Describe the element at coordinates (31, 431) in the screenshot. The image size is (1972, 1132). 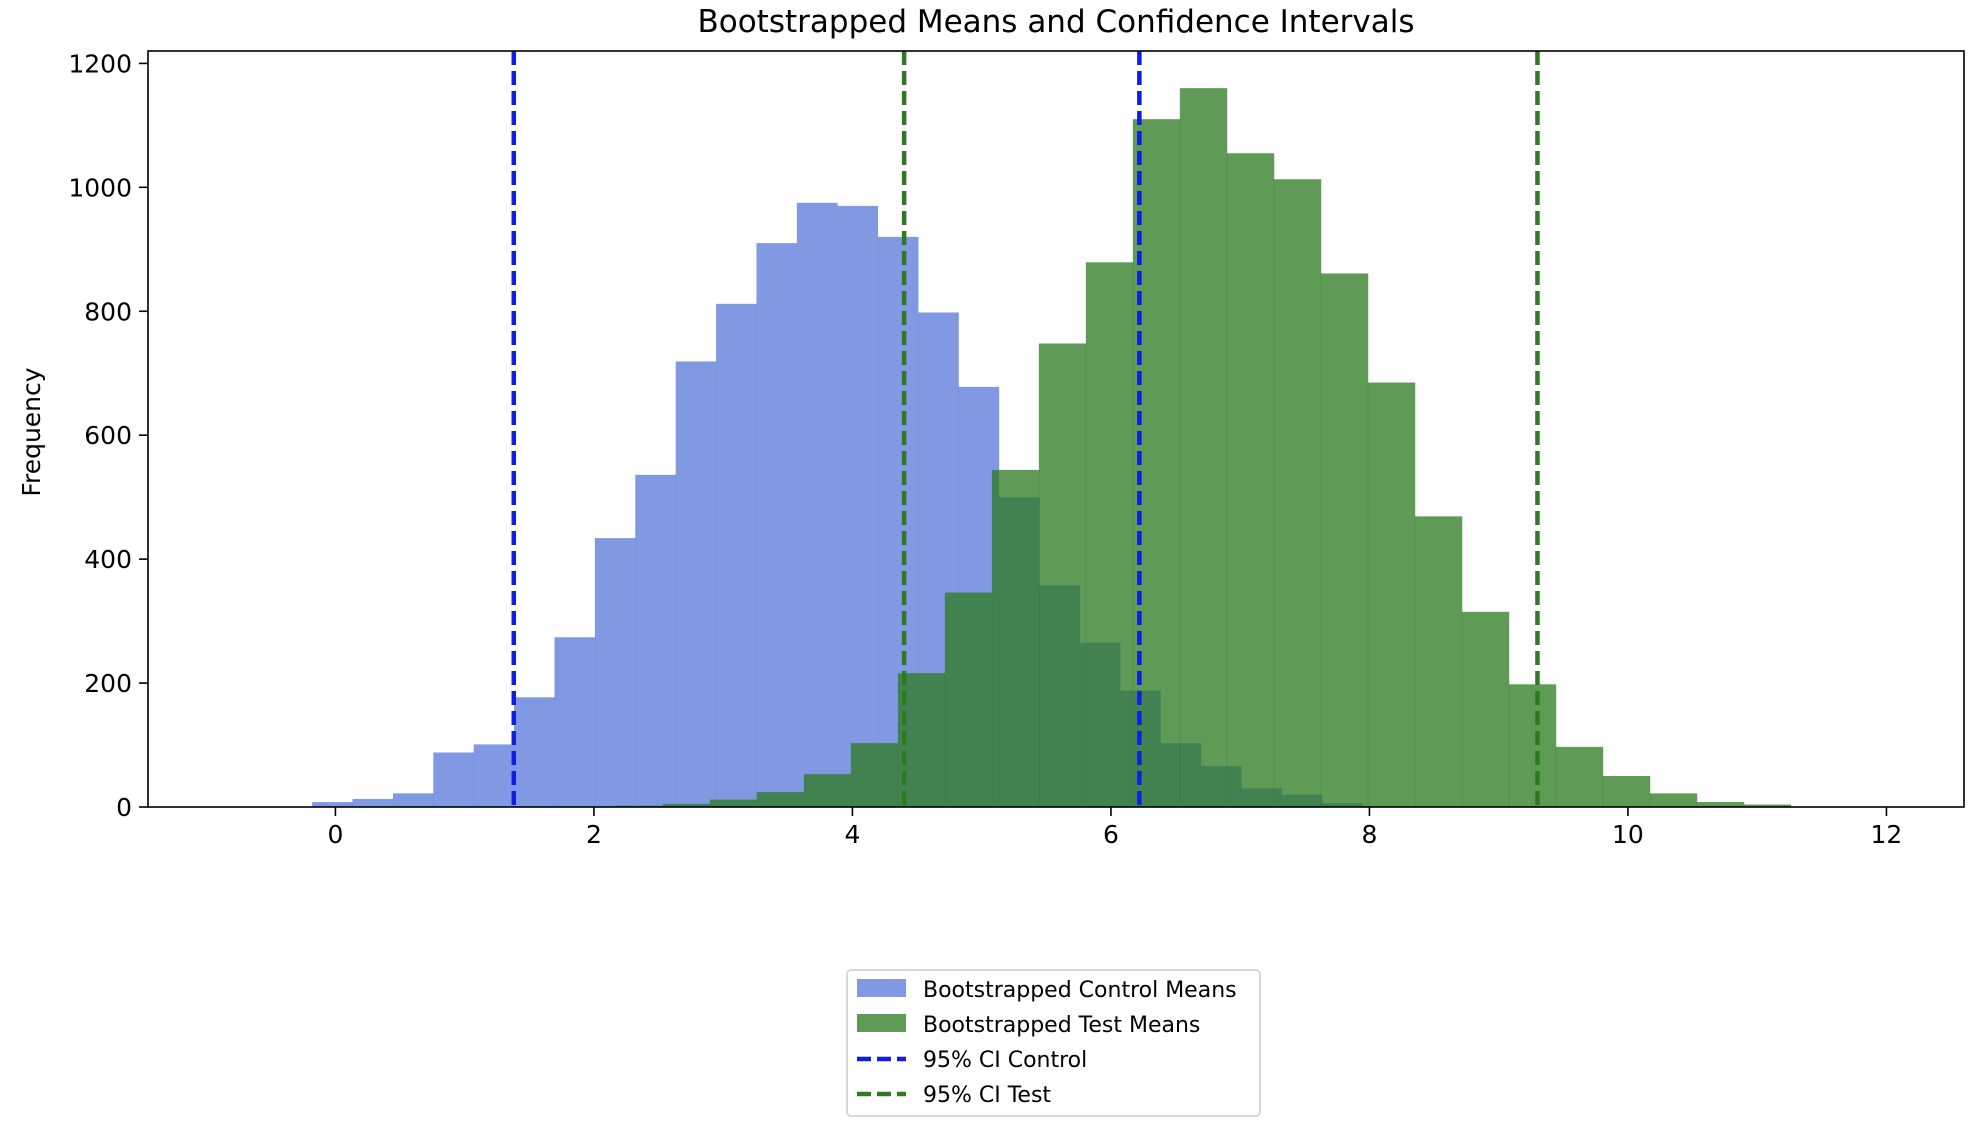
I see `y-axis-label: Frequency` at that location.